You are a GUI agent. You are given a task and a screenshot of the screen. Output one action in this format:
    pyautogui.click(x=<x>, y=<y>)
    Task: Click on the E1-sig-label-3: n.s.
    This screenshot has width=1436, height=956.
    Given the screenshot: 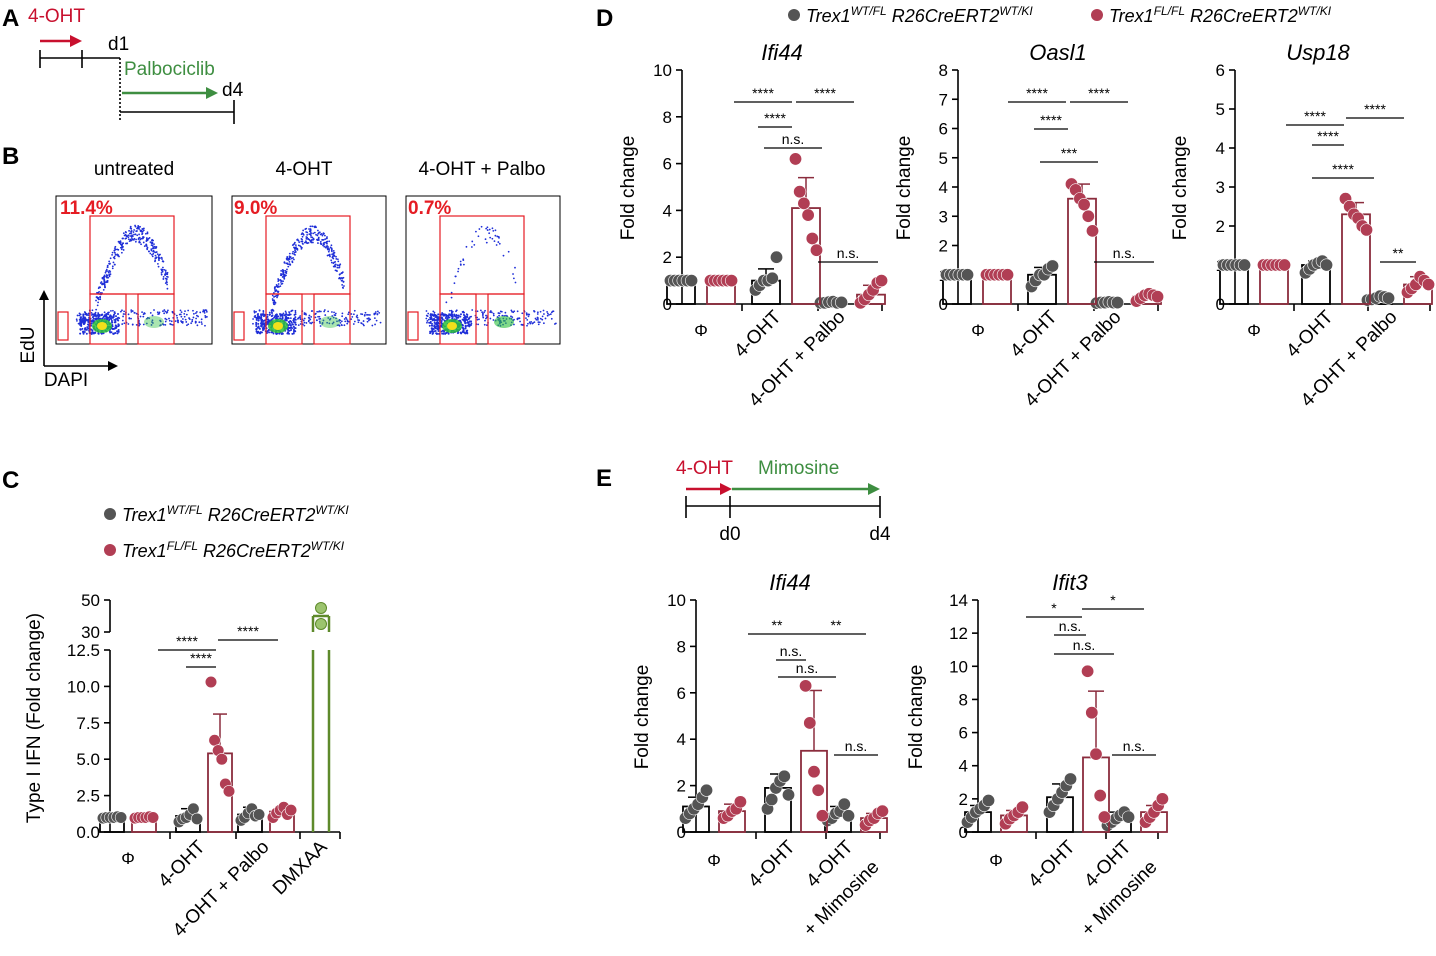 What is the action you would take?
    pyautogui.click(x=807, y=668)
    